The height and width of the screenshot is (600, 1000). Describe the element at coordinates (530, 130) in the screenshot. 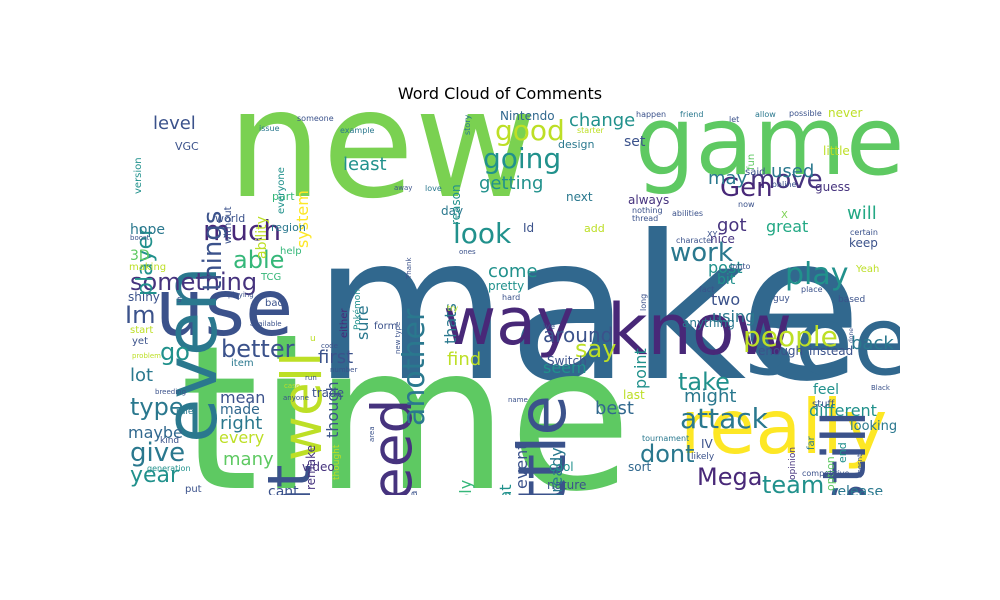

I see `word-good: good` at that location.